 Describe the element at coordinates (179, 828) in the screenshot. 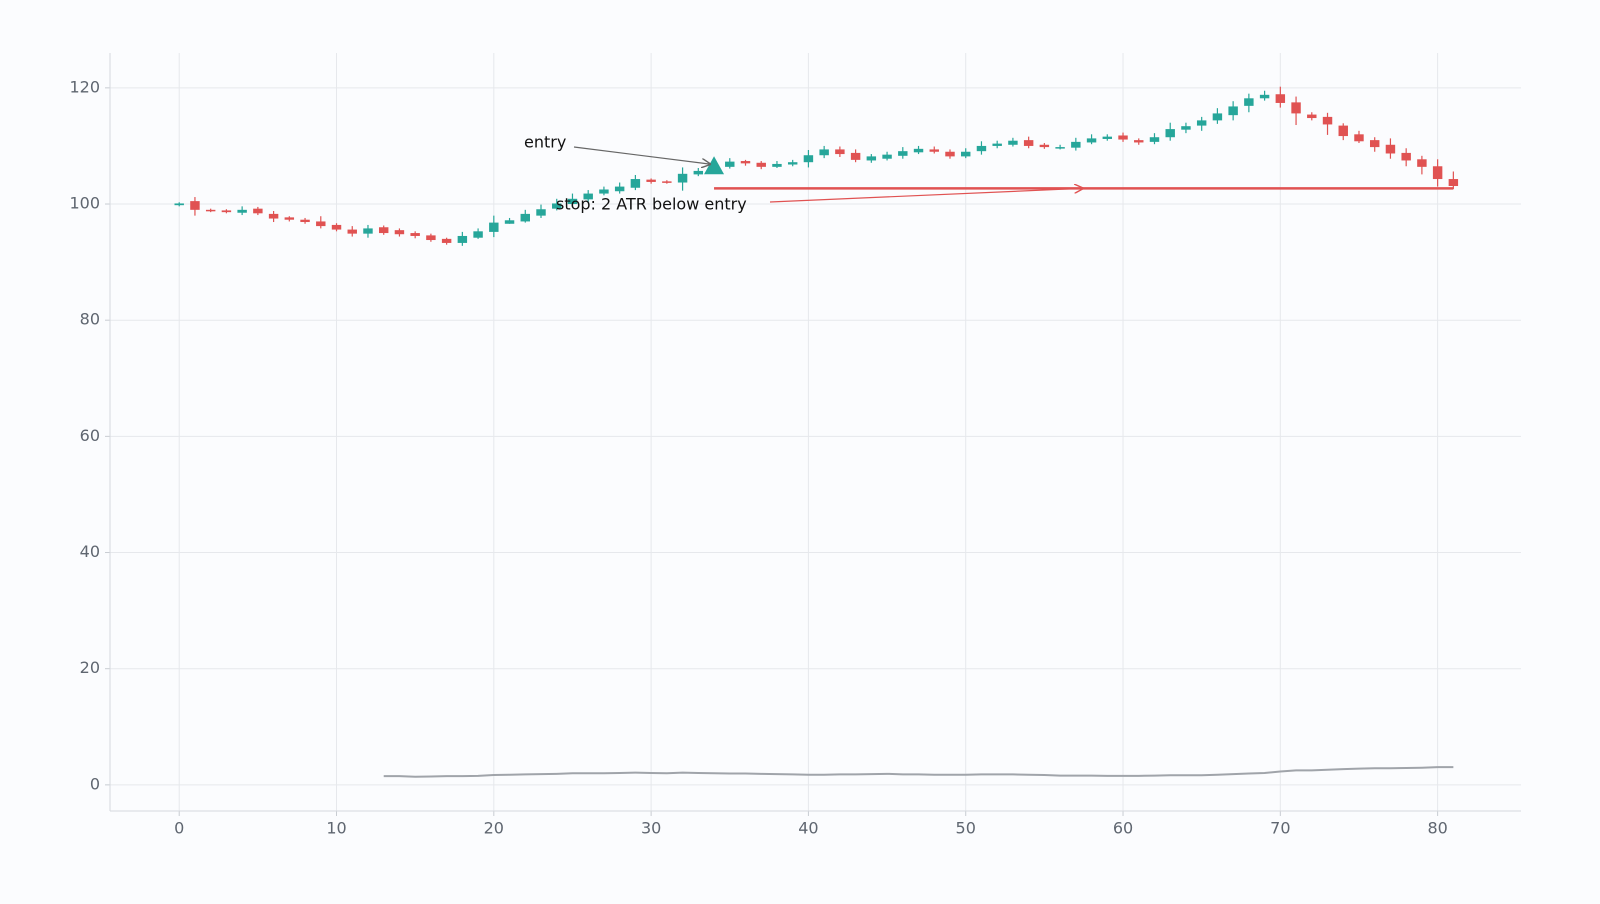

I see `x-tick-label: 0` at that location.